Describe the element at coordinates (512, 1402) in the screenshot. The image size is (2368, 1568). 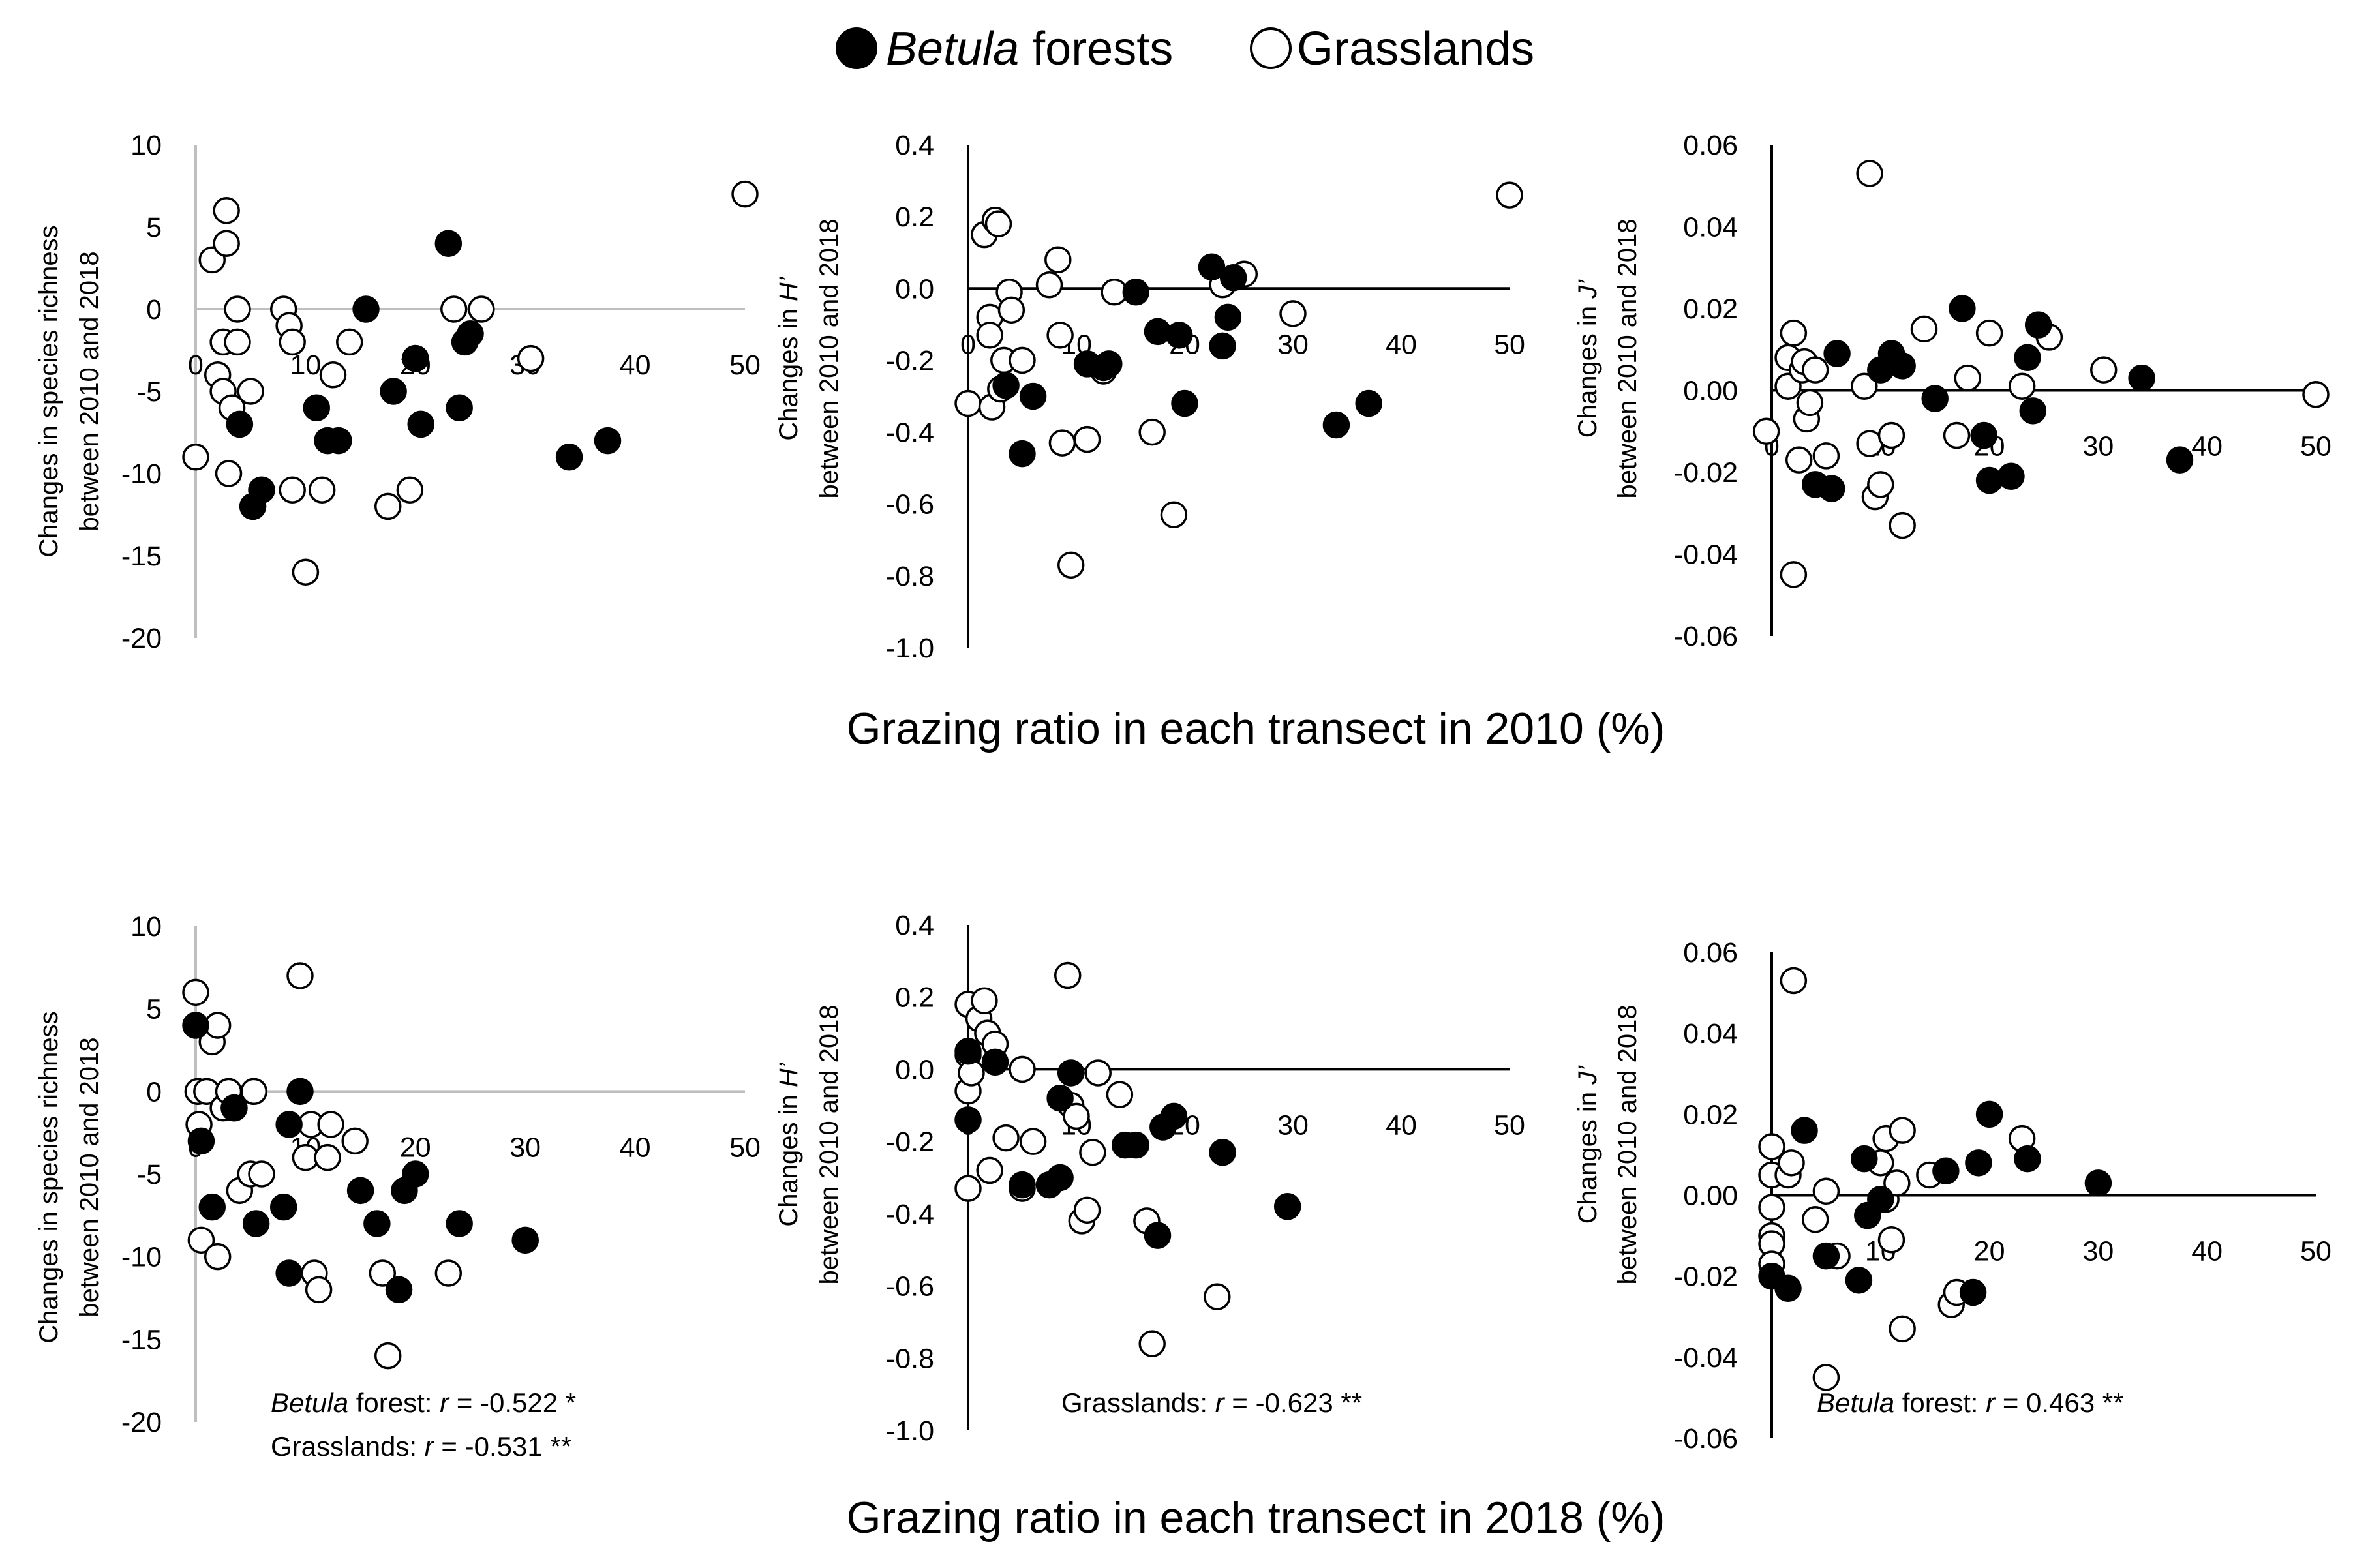
I see `stat-richness-betula-val: = -0.522 *` at that location.